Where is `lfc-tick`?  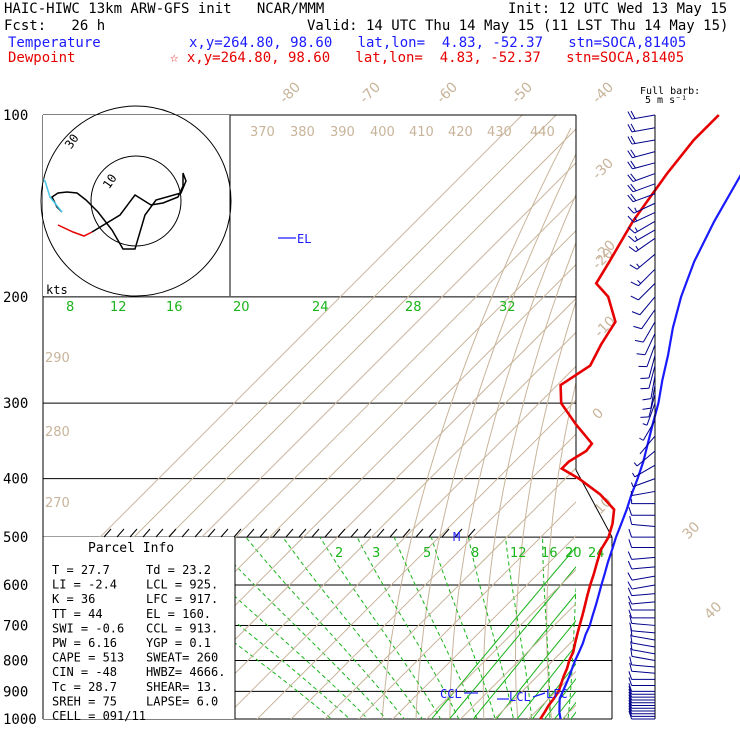
lfc-tick is located at coordinates (539, 695).